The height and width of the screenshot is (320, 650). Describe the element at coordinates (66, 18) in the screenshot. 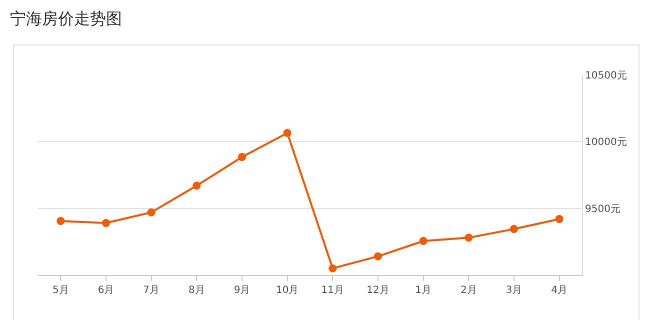

I see `chart-title: 宁海房价走势图` at that location.